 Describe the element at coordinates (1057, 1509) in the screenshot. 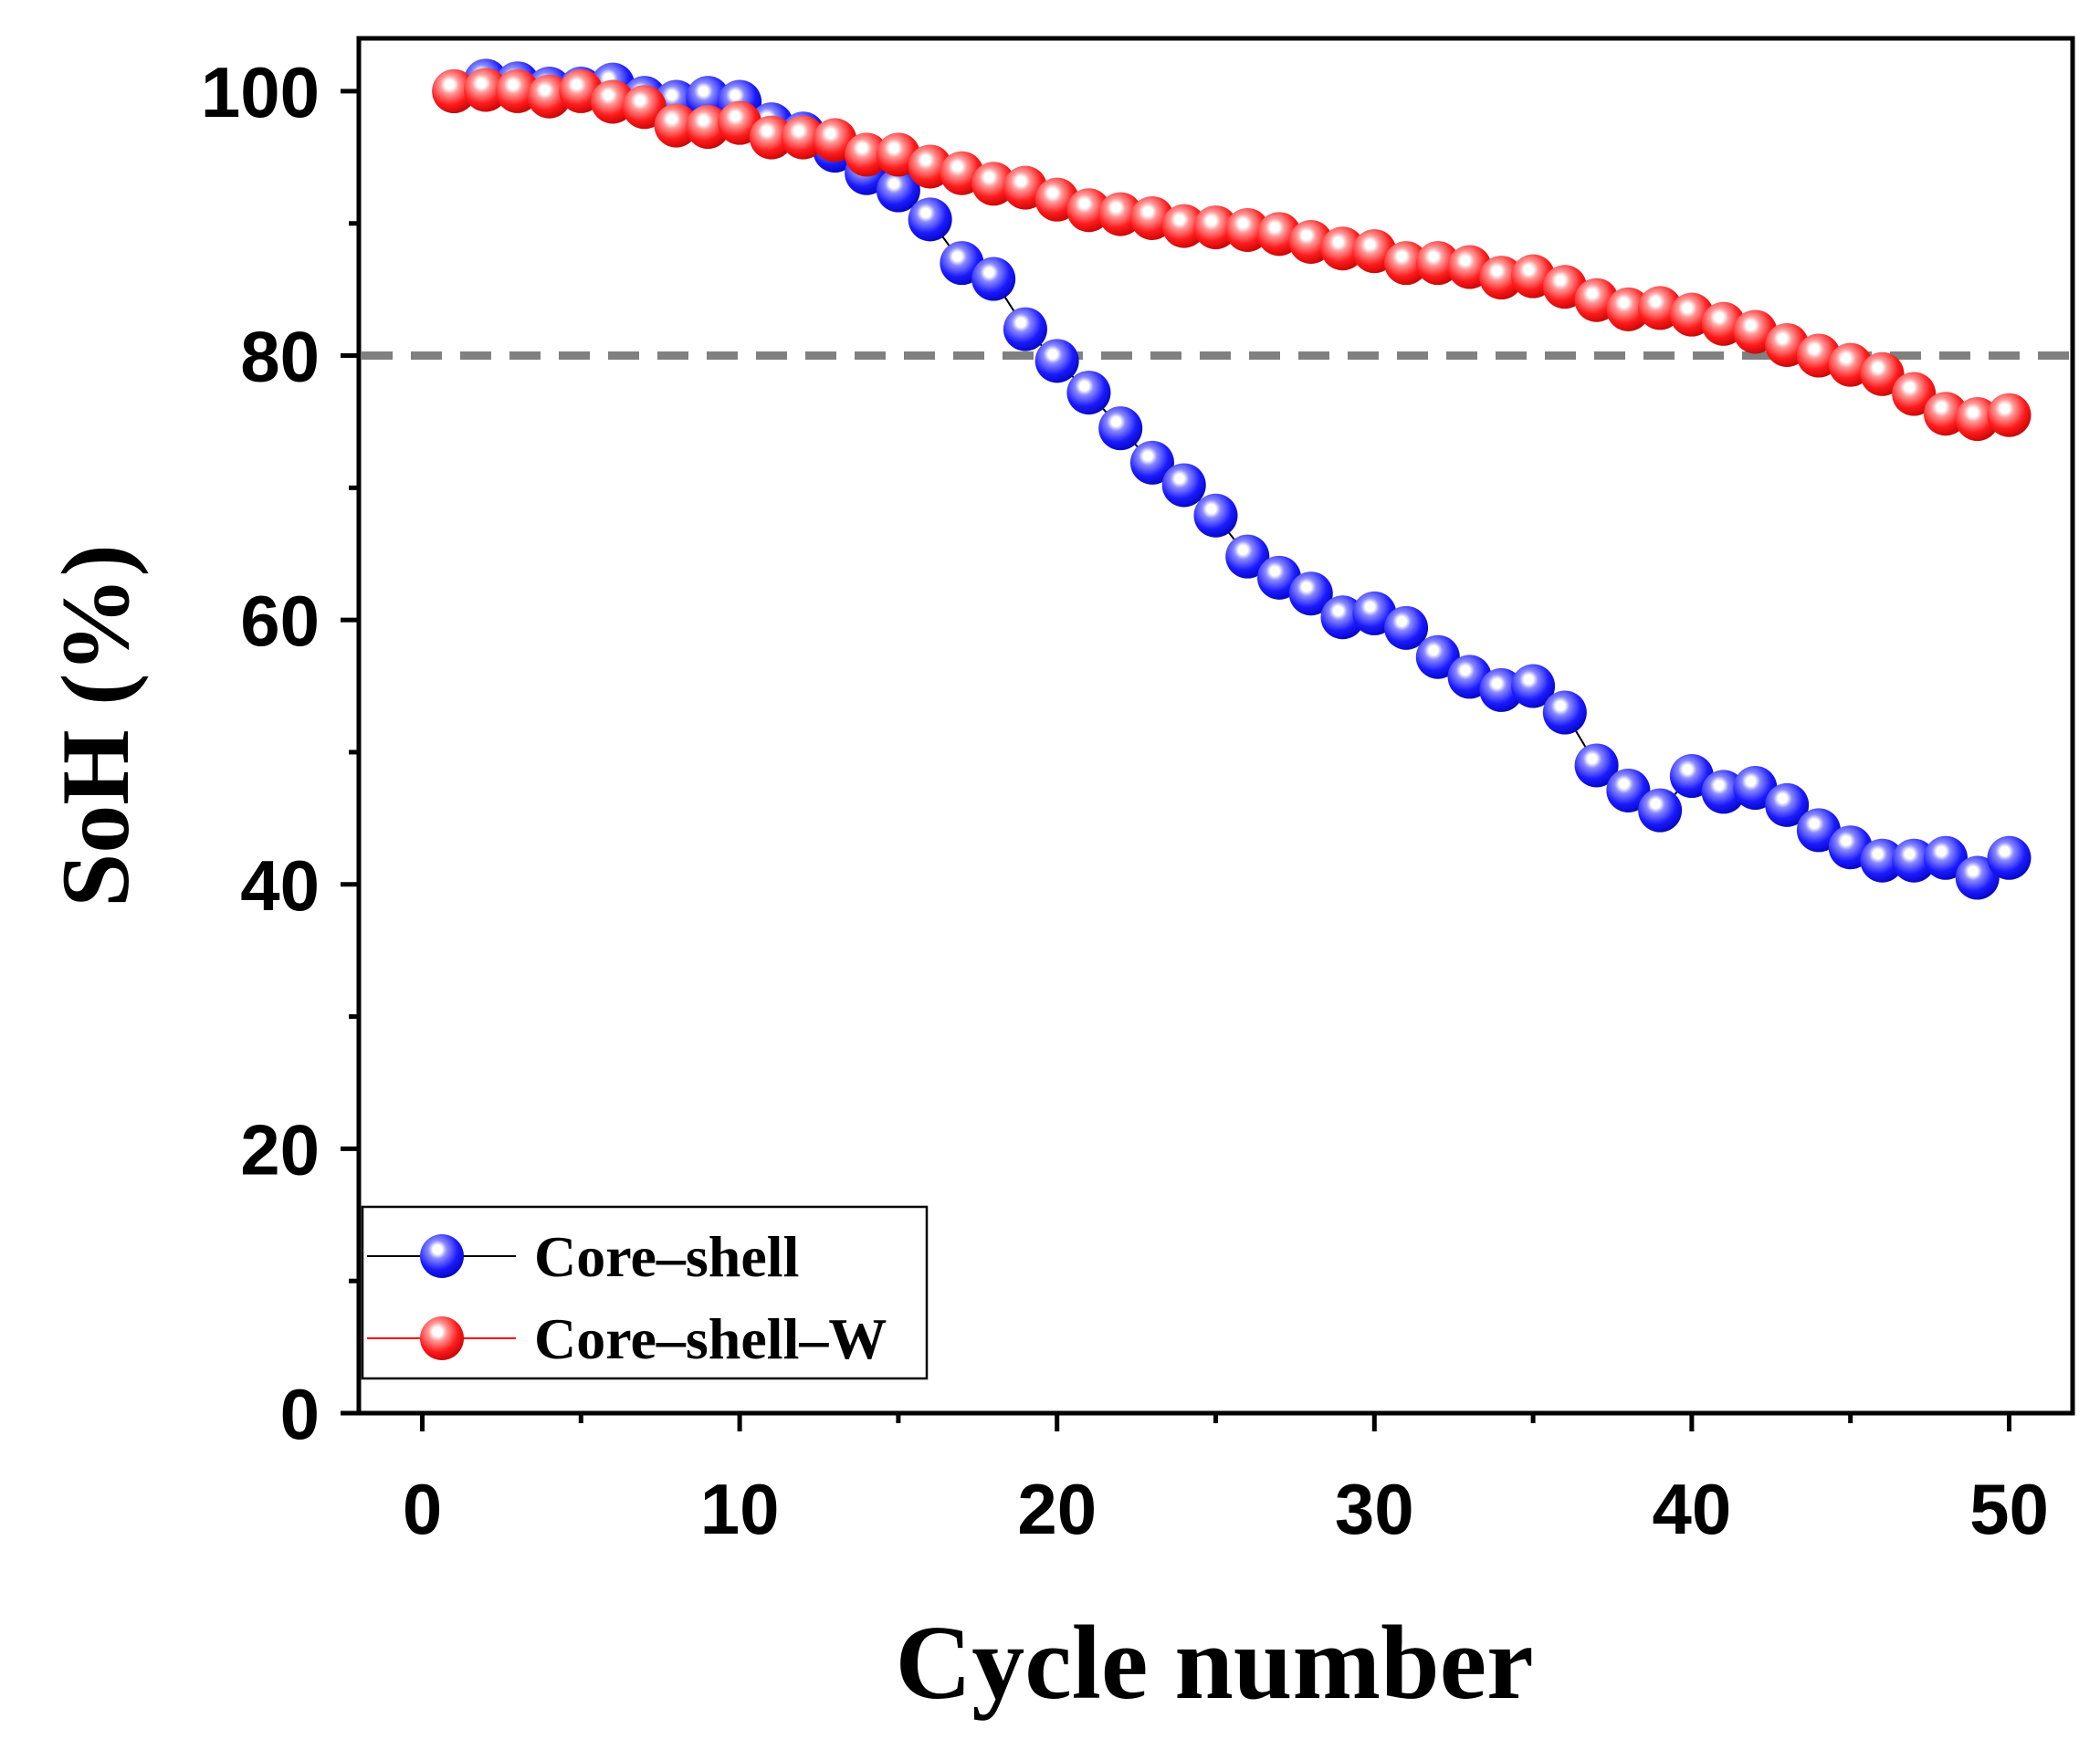

I see `x-tick-label: 20` at that location.